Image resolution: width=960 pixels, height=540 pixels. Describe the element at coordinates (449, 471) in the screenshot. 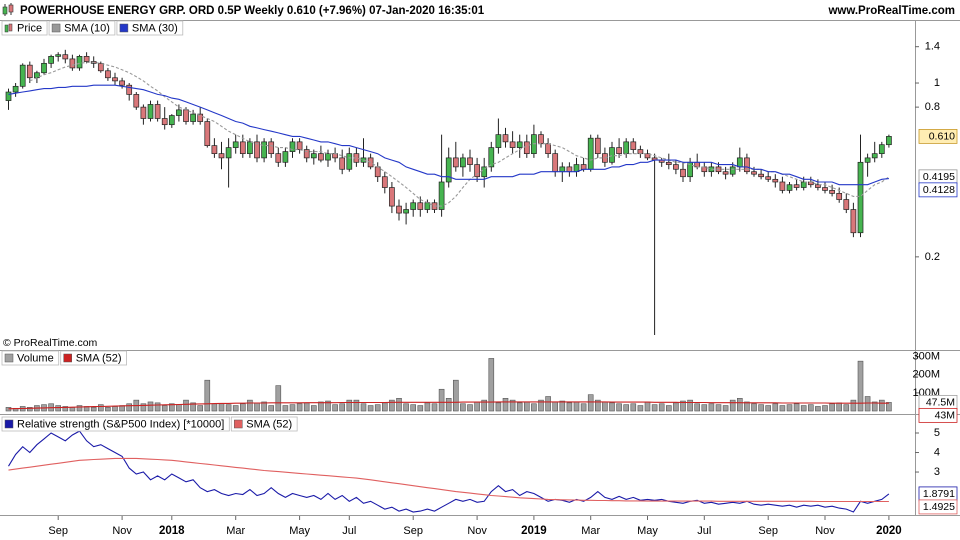

I see `panel` at that location.